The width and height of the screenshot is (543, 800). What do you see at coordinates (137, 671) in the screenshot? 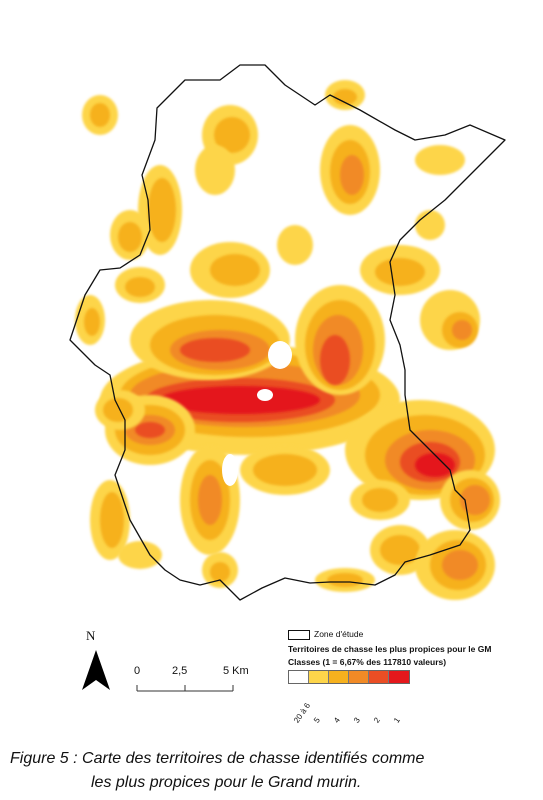
I see `scale-tick-0: 0` at bounding box center [137, 671].